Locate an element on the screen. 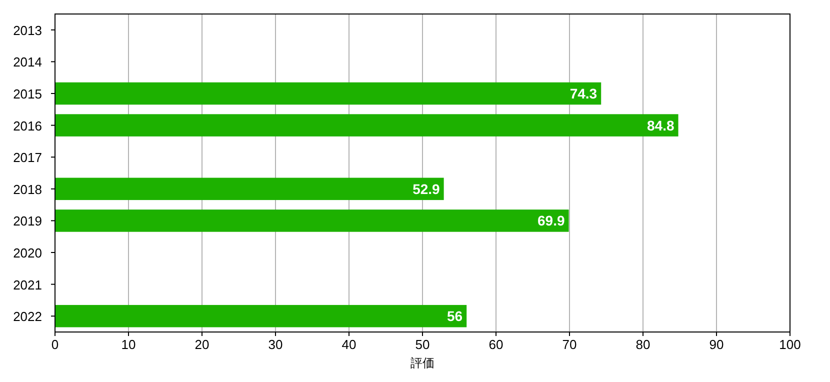 This screenshot has width=830, height=382. data-label: 56 is located at coordinates (455, 316).